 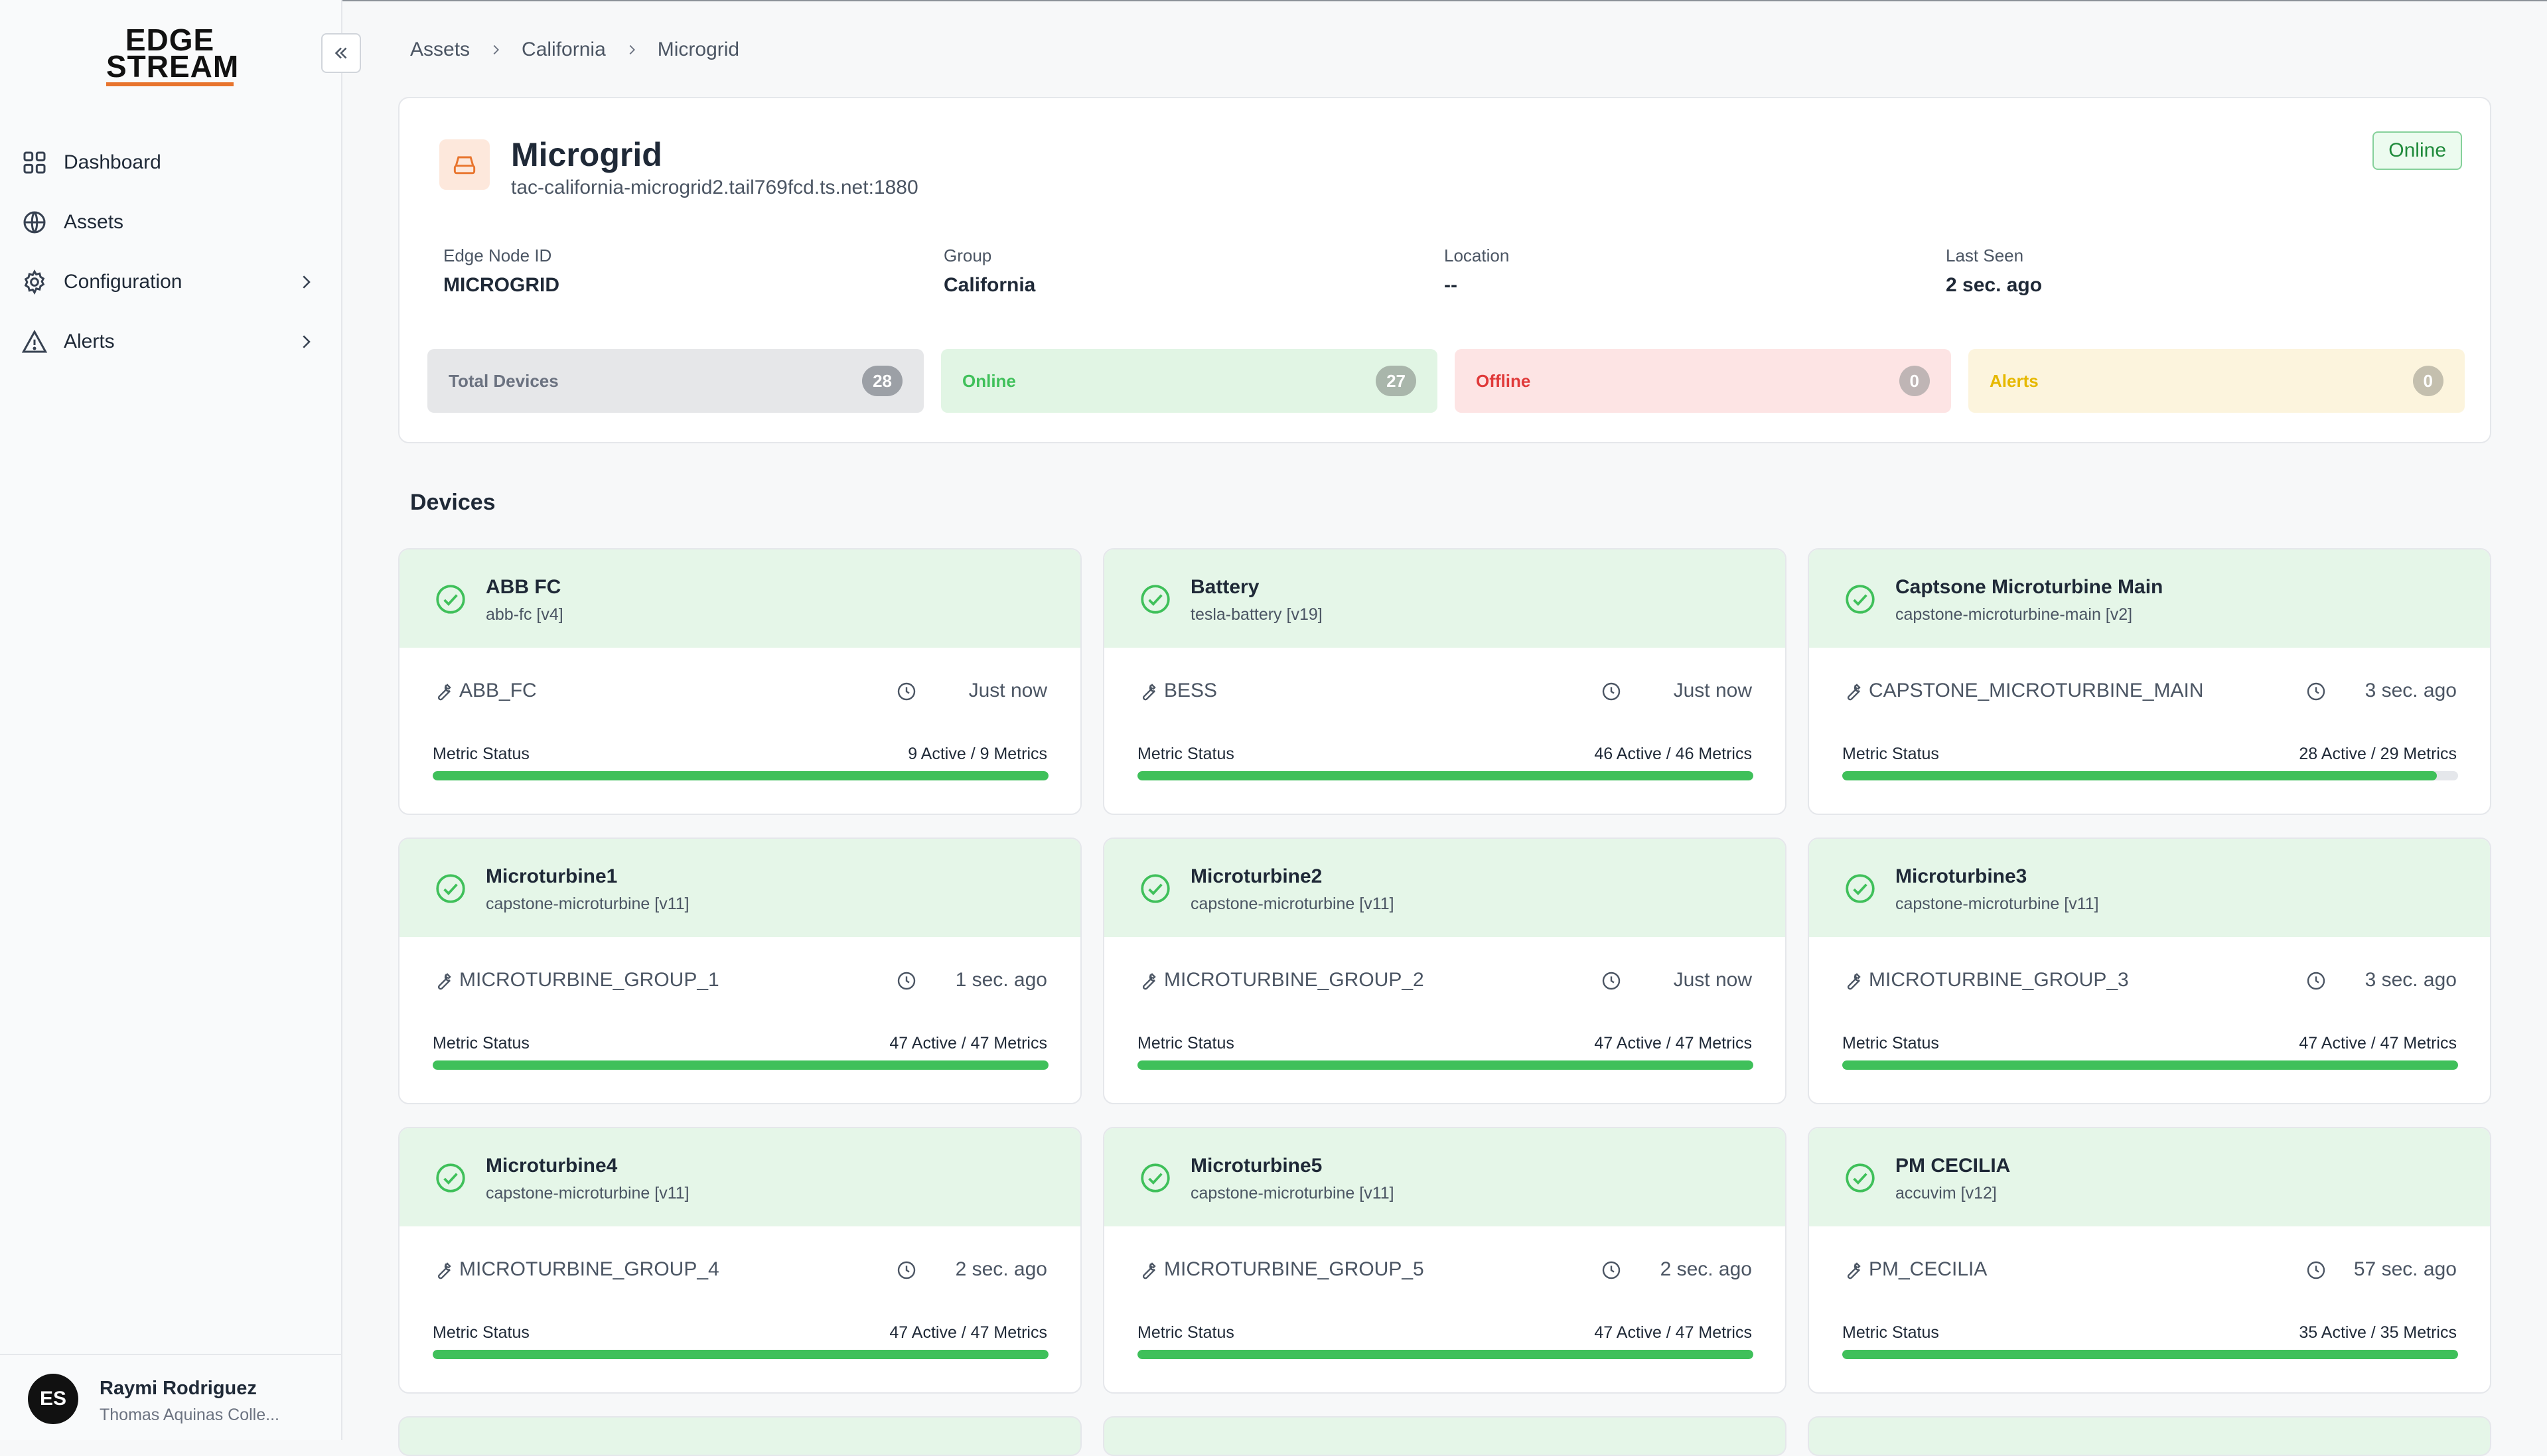 What do you see at coordinates (523, 587) in the screenshot?
I see `device-name: ABB FC` at bounding box center [523, 587].